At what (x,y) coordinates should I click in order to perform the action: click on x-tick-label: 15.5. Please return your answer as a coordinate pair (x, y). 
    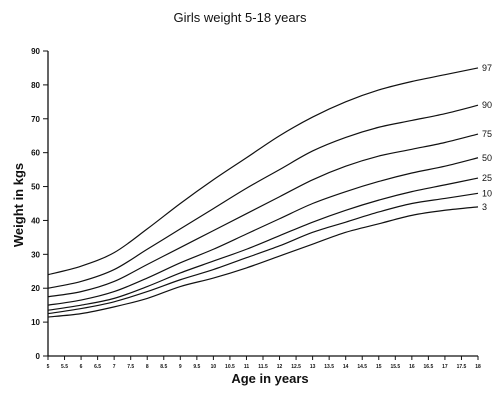
    Looking at the image, I should click on (395, 367).